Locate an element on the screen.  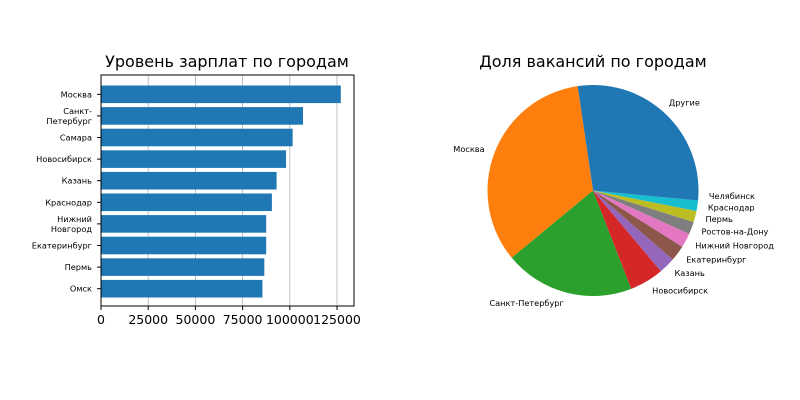
x-tick-label: 75000 is located at coordinates (243, 319).